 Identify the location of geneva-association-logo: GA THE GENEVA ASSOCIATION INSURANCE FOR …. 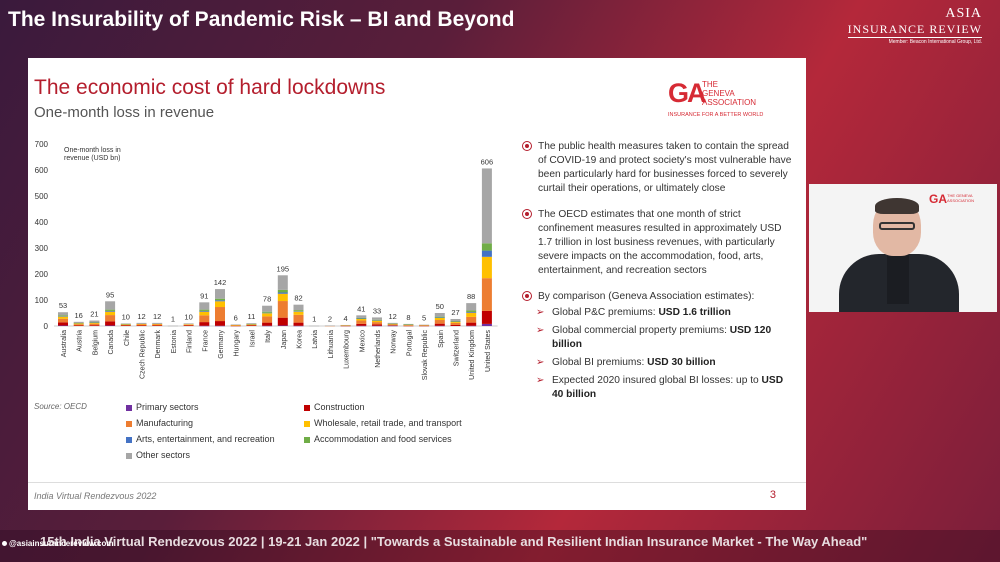
(723, 99).